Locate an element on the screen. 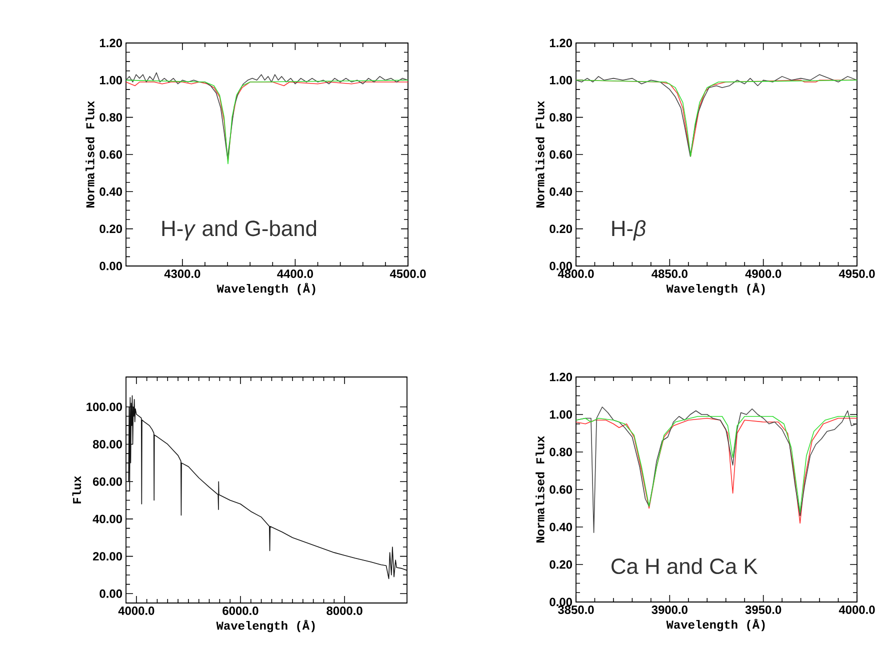 The height and width of the screenshot is (666, 883). x-tick-label: 8000.0 is located at coordinates (344, 610).